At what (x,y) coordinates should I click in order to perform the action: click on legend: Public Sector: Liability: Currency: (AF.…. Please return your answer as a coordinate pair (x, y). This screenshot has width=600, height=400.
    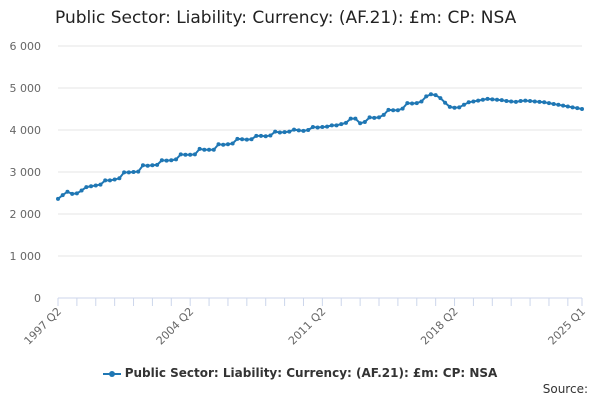
    Looking at the image, I should click on (300, 373).